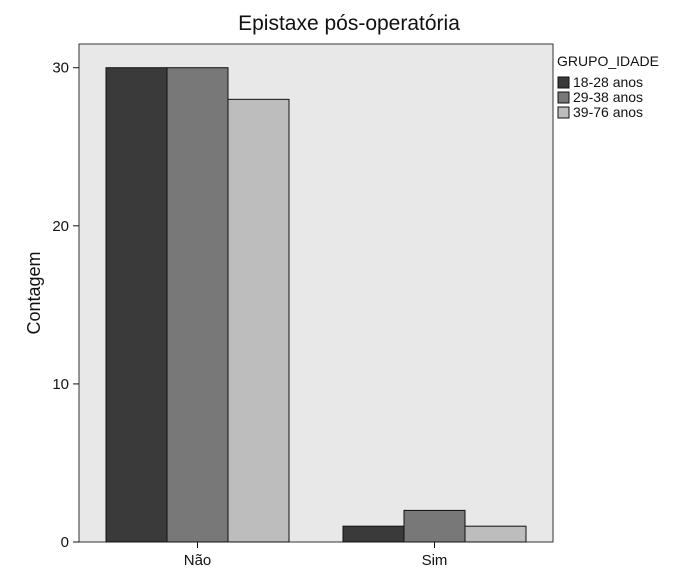 This screenshot has width=700, height=578. What do you see at coordinates (60, 226) in the screenshot?
I see `y-tick-label-2: 20` at bounding box center [60, 226].